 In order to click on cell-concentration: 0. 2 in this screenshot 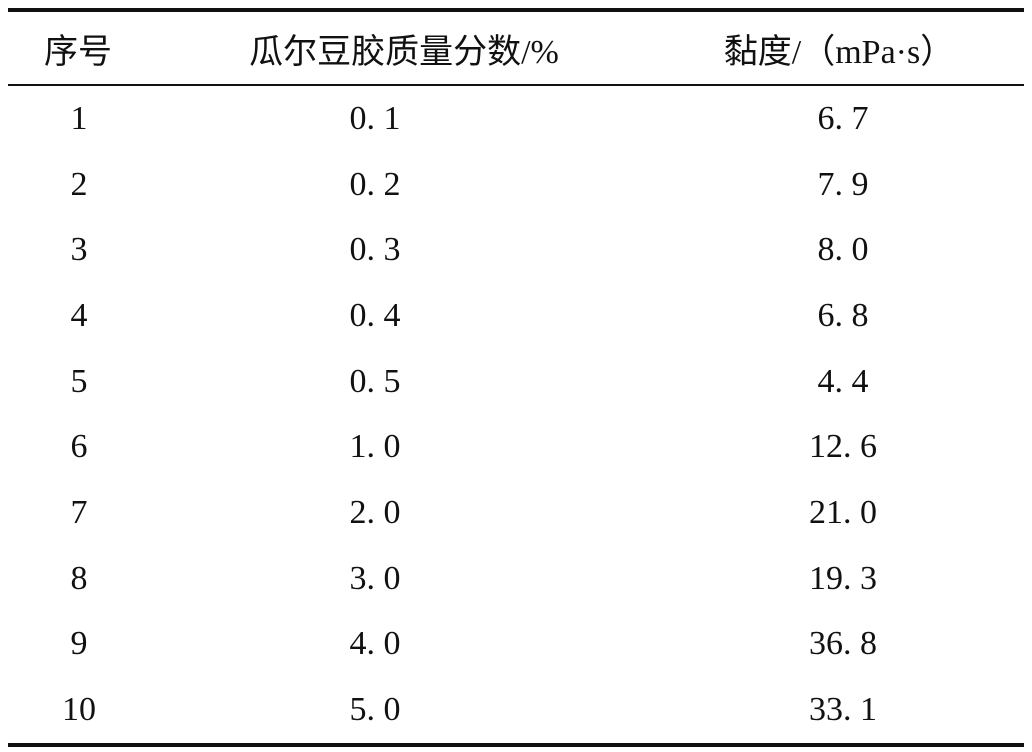, I will do `click(375, 184)`.